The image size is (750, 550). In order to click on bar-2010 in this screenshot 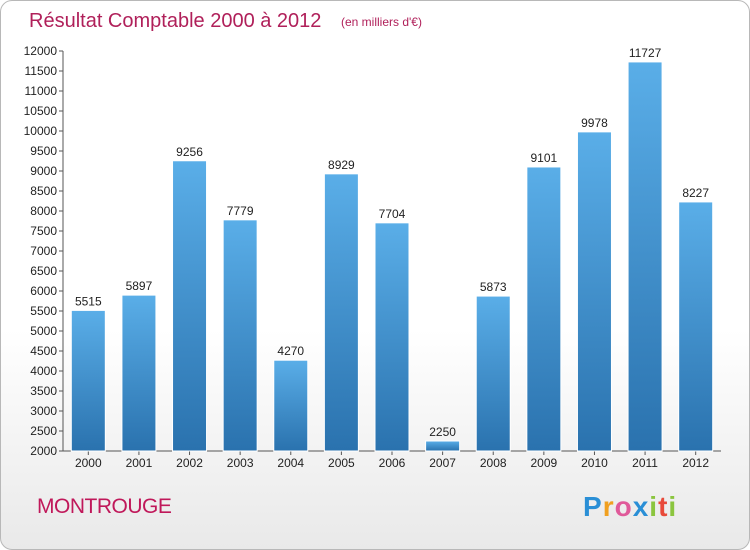, I will do `click(594, 291)`.